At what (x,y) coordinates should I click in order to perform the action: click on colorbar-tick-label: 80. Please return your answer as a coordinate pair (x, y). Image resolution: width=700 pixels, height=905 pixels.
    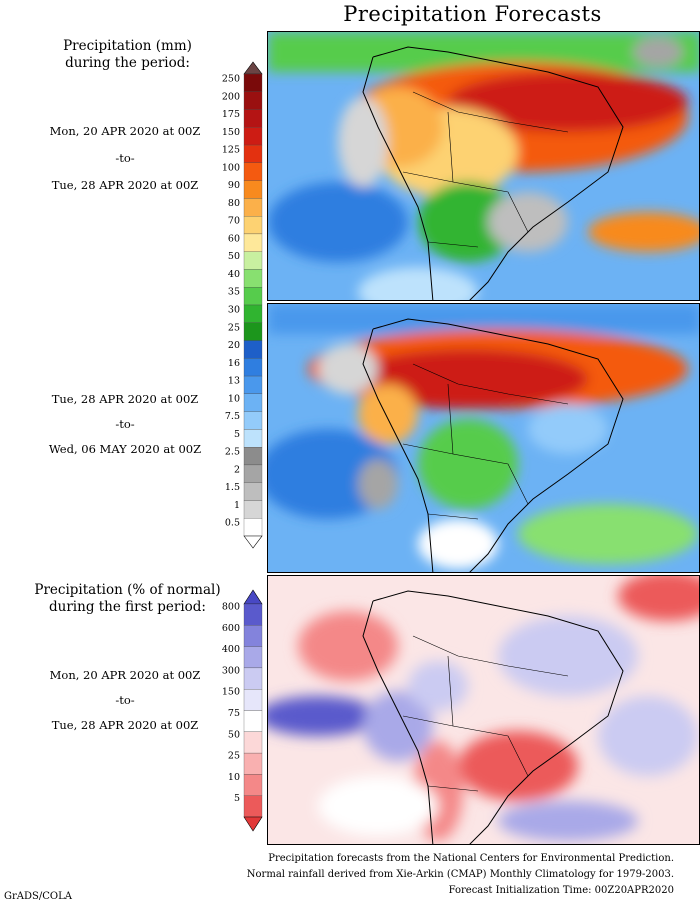
    Looking at the image, I should click on (234, 203).